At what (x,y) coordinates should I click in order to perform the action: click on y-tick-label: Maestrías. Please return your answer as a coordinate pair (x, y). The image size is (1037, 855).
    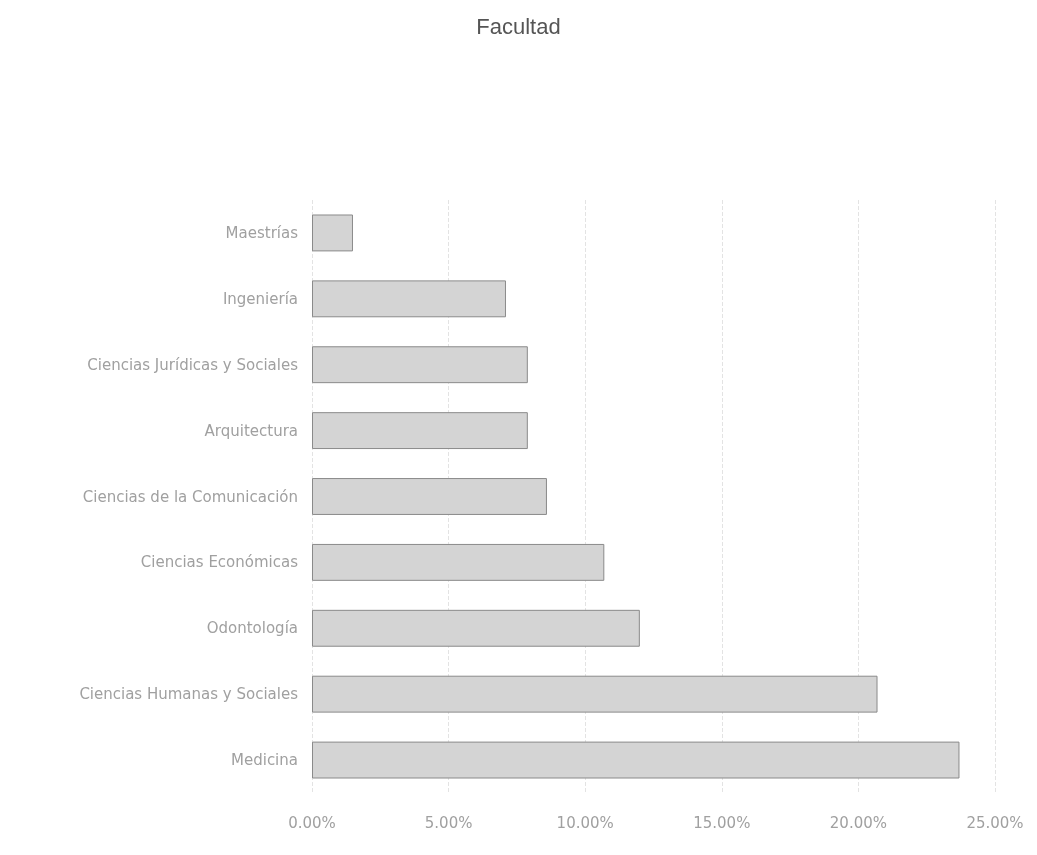
    Looking at the image, I should click on (262, 232).